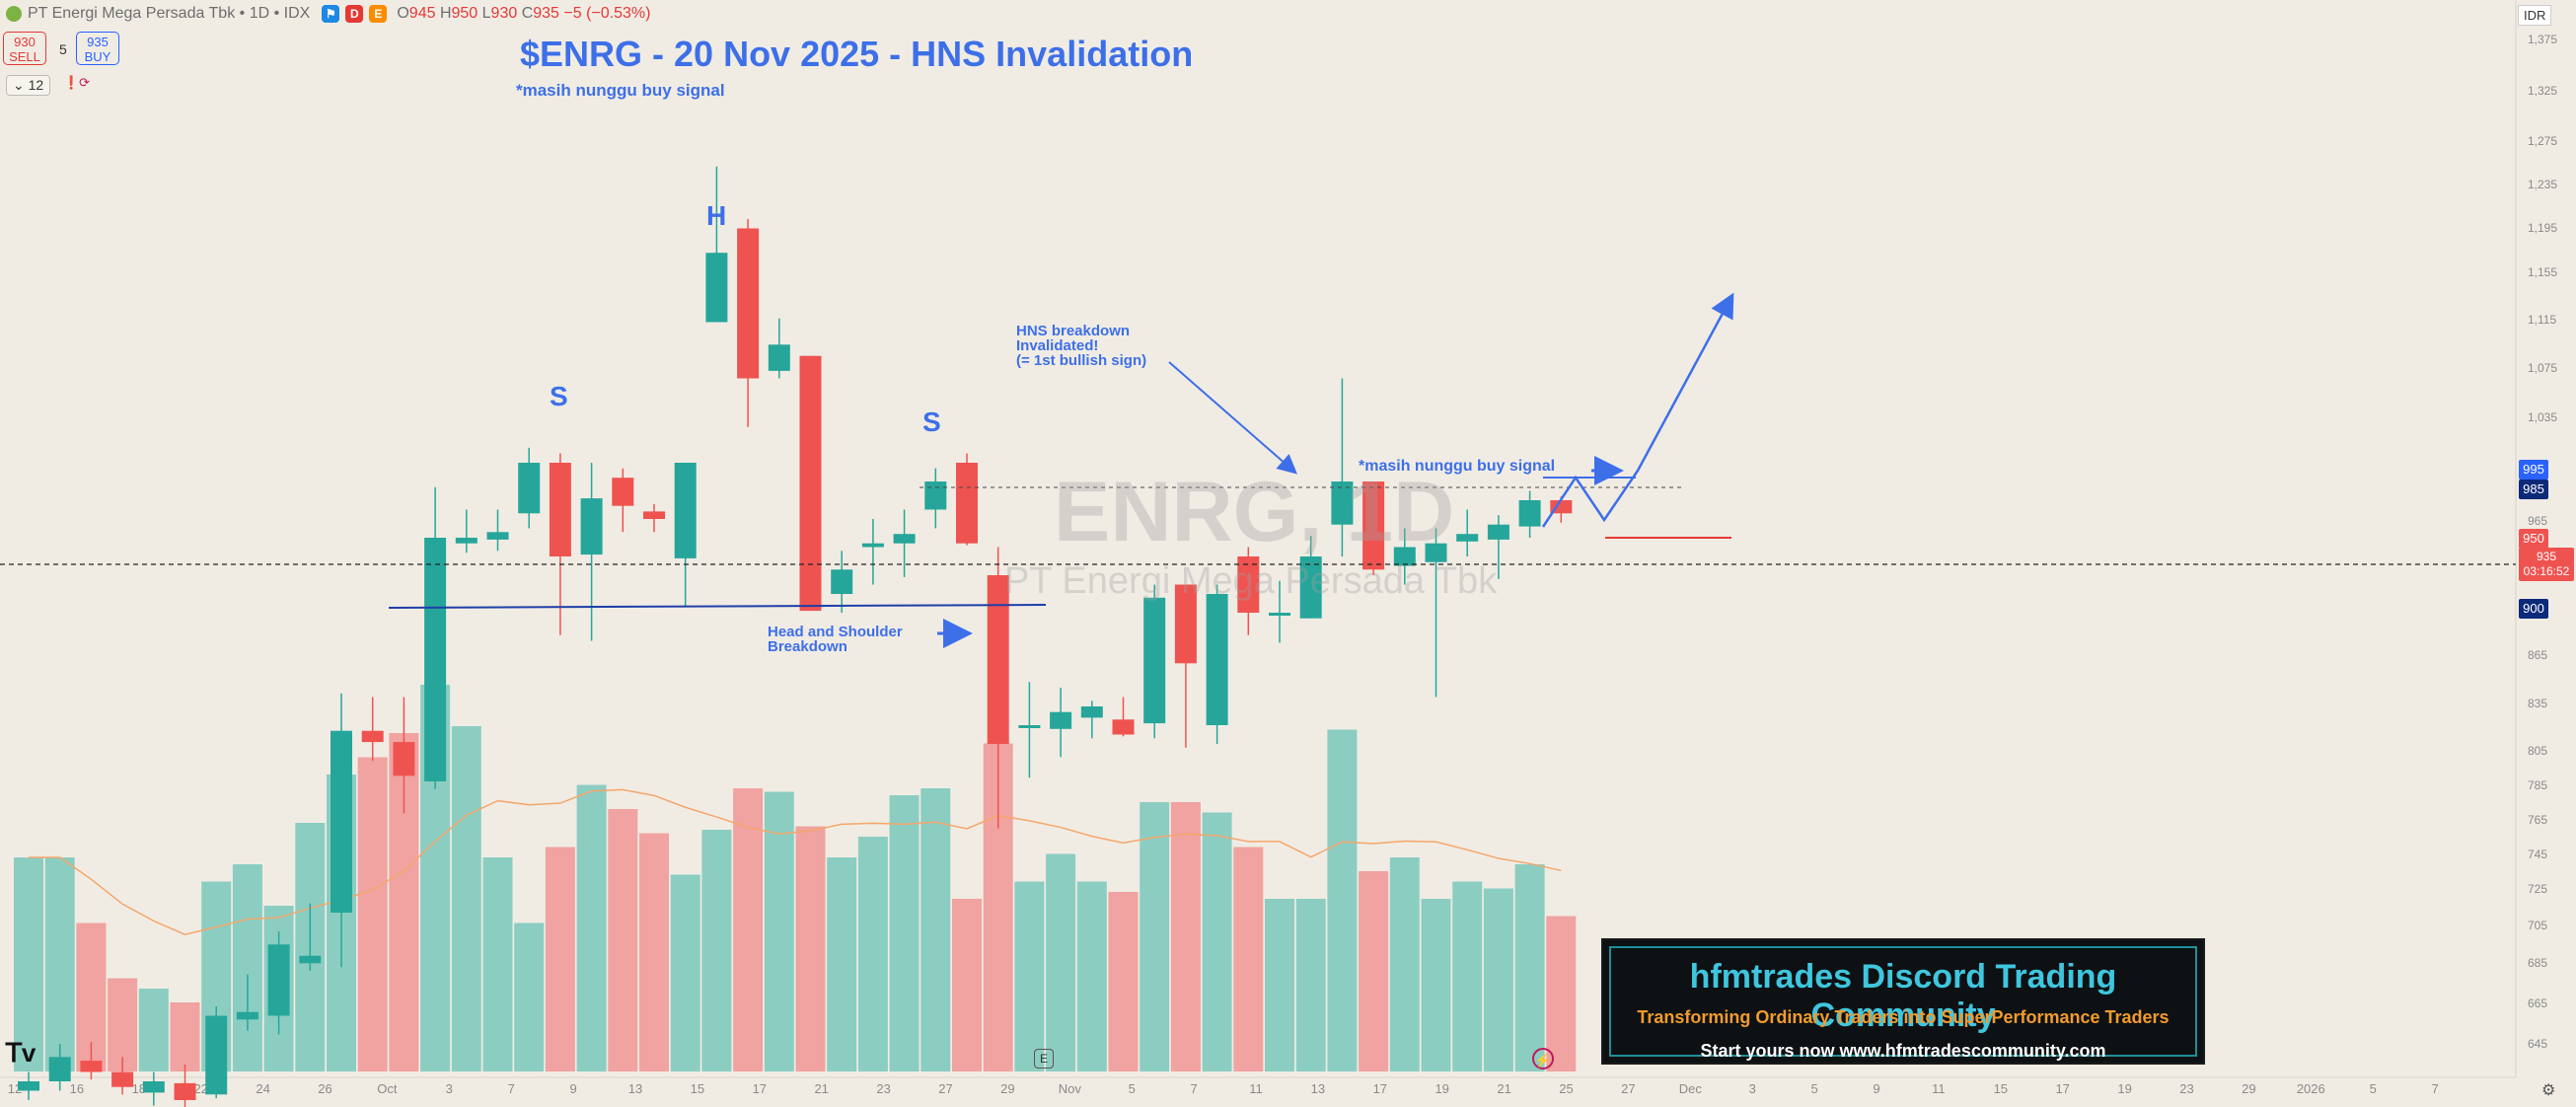 The image size is (2576, 1107). What do you see at coordinates (378, 14) in the screenshot?
I see `data-e-icon: E` at bounding box center [378, 14].